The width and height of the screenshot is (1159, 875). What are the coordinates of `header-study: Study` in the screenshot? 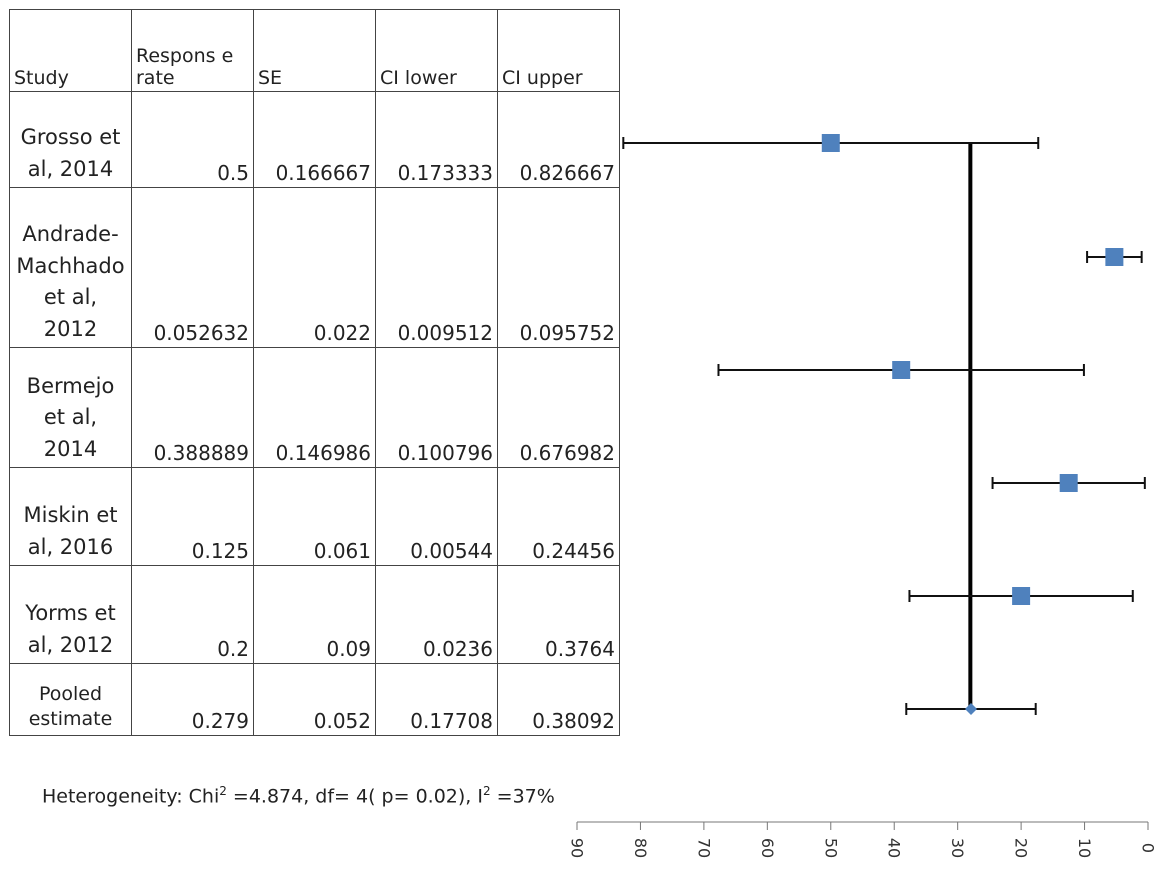 It's located at (70, 50).